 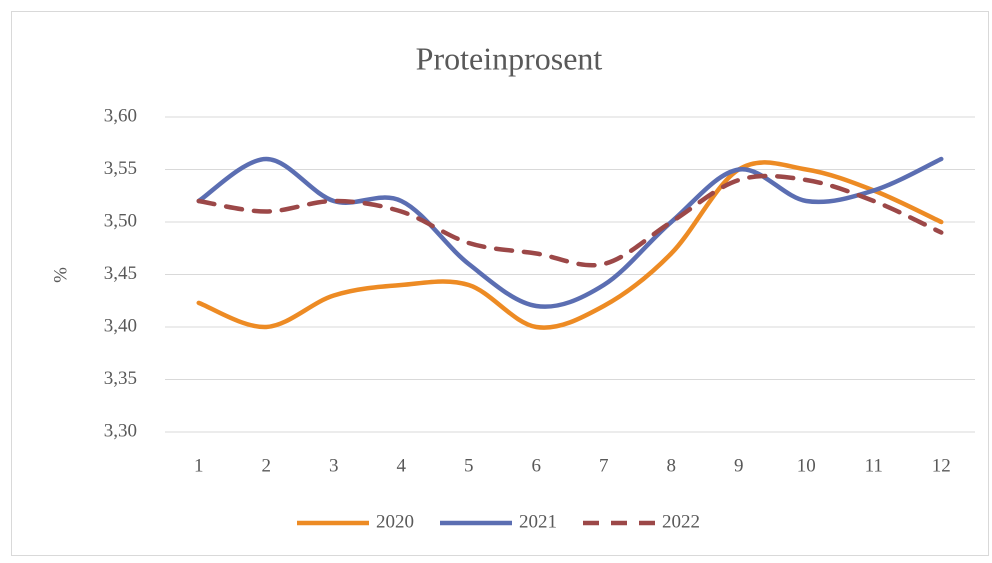 I want to click on y-axis-label: %, so click(x=60, y=275).